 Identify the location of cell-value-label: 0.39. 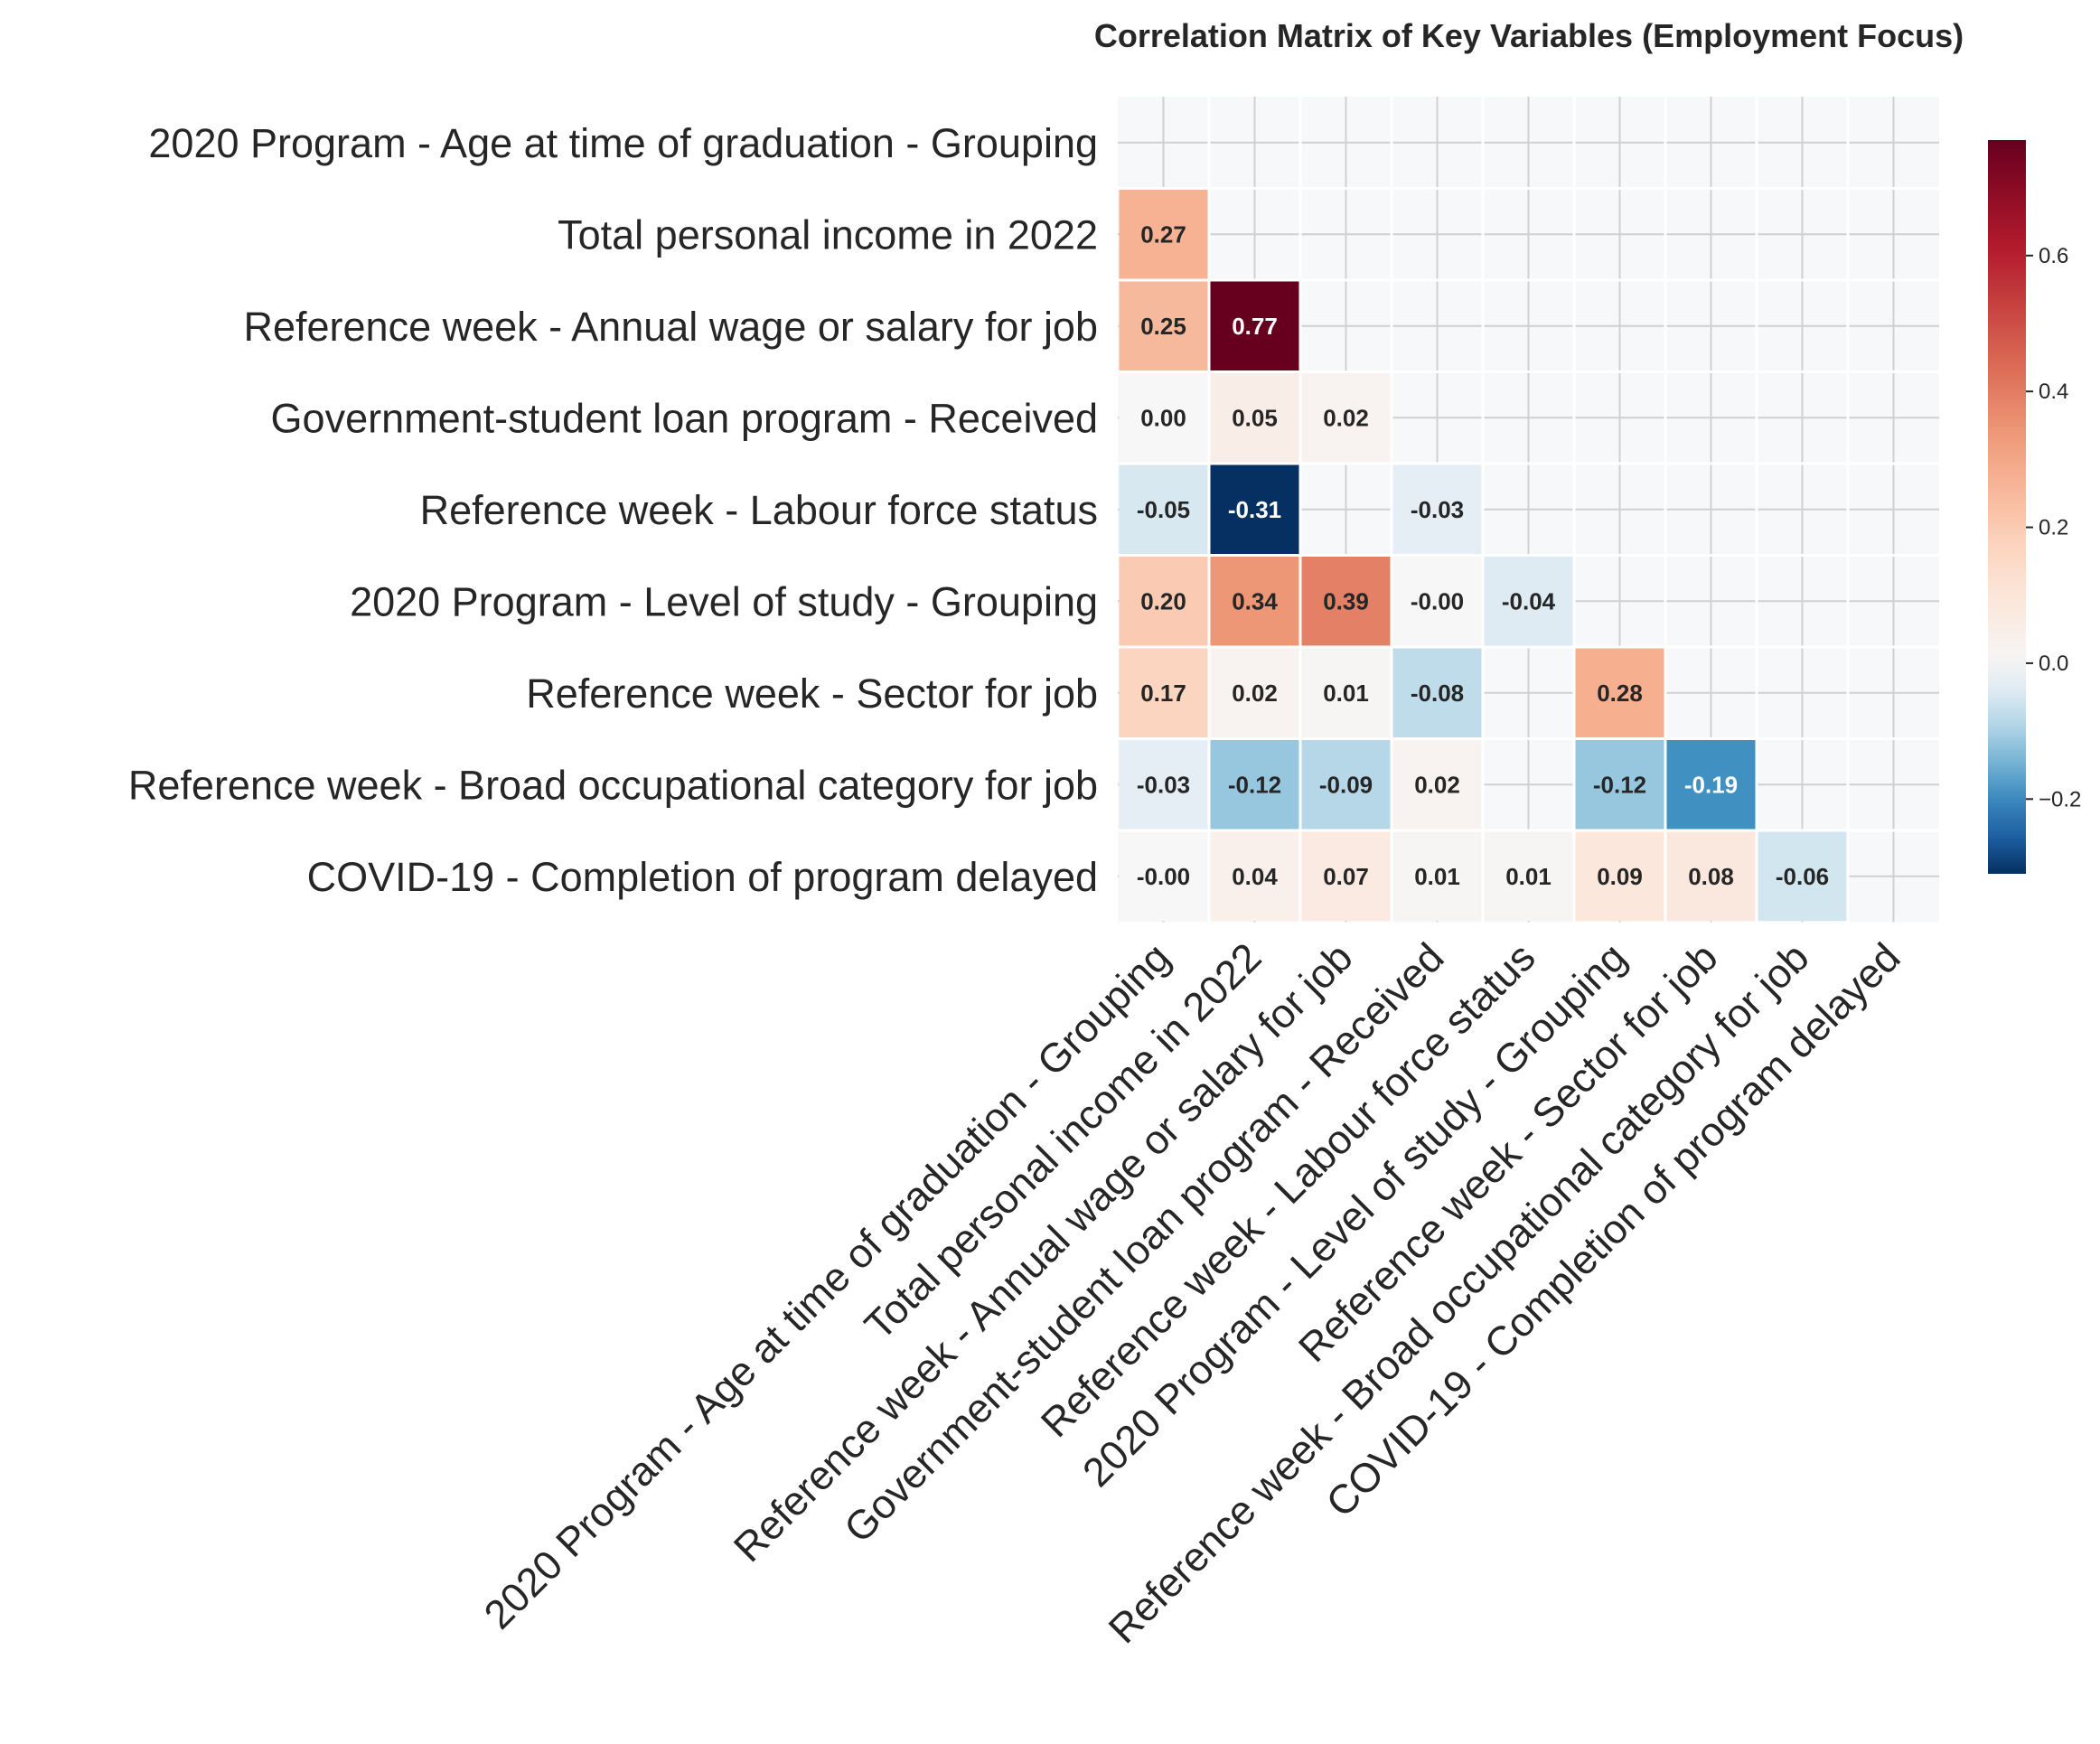
(1346, 600).